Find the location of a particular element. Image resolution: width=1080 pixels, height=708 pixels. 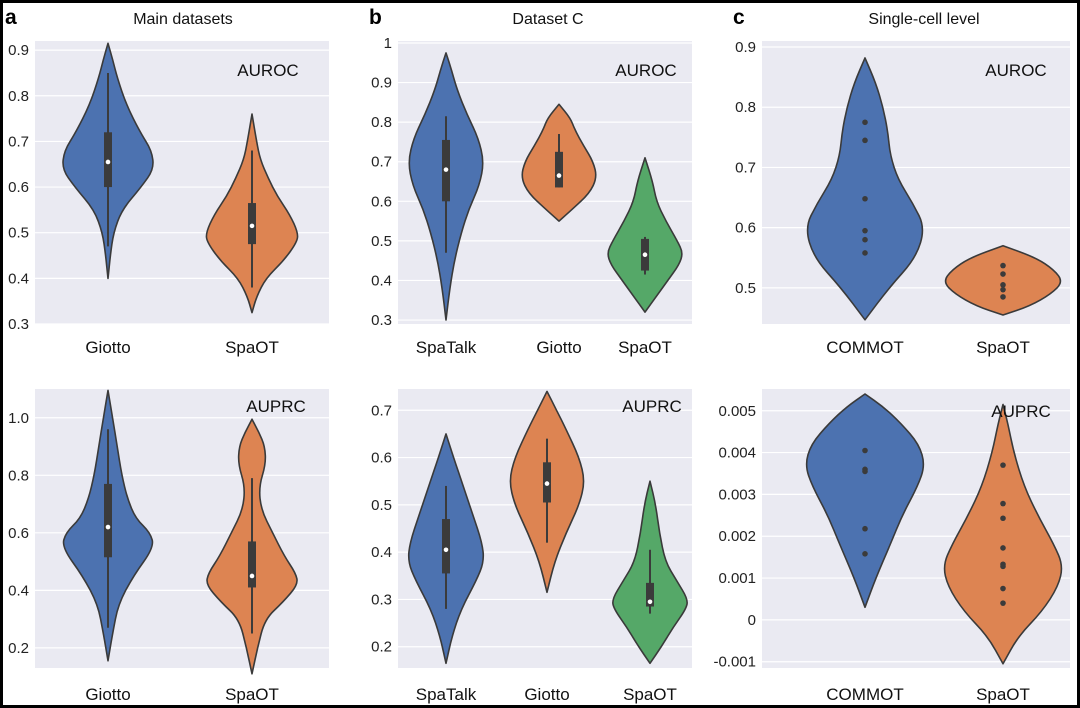

subplot-c-auroc: 0.5 0.6 0.7 0.8 0.9 COMMOT SpaOT AUROC is located at coordinates (902, 198).